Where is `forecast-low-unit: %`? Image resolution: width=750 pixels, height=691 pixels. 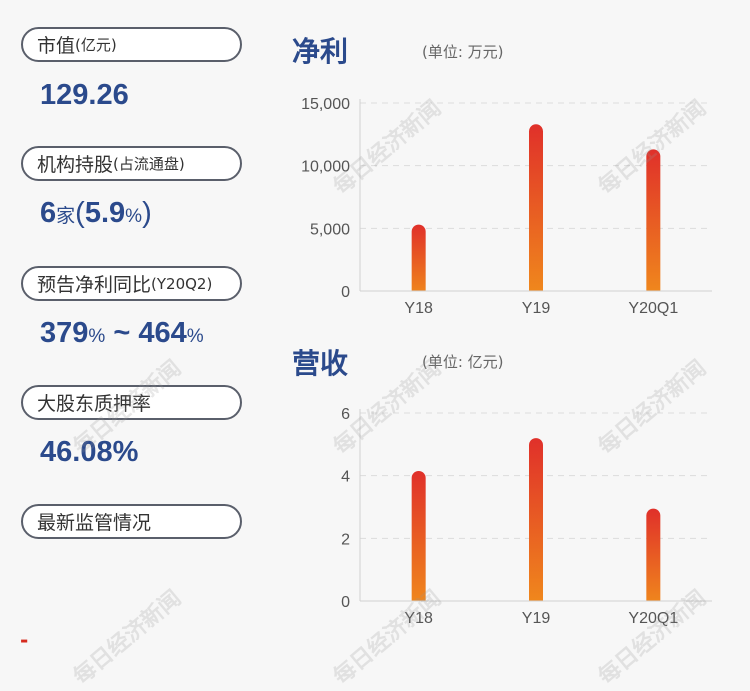
forecast-low-unit: % is located at coordinates (97, 336).